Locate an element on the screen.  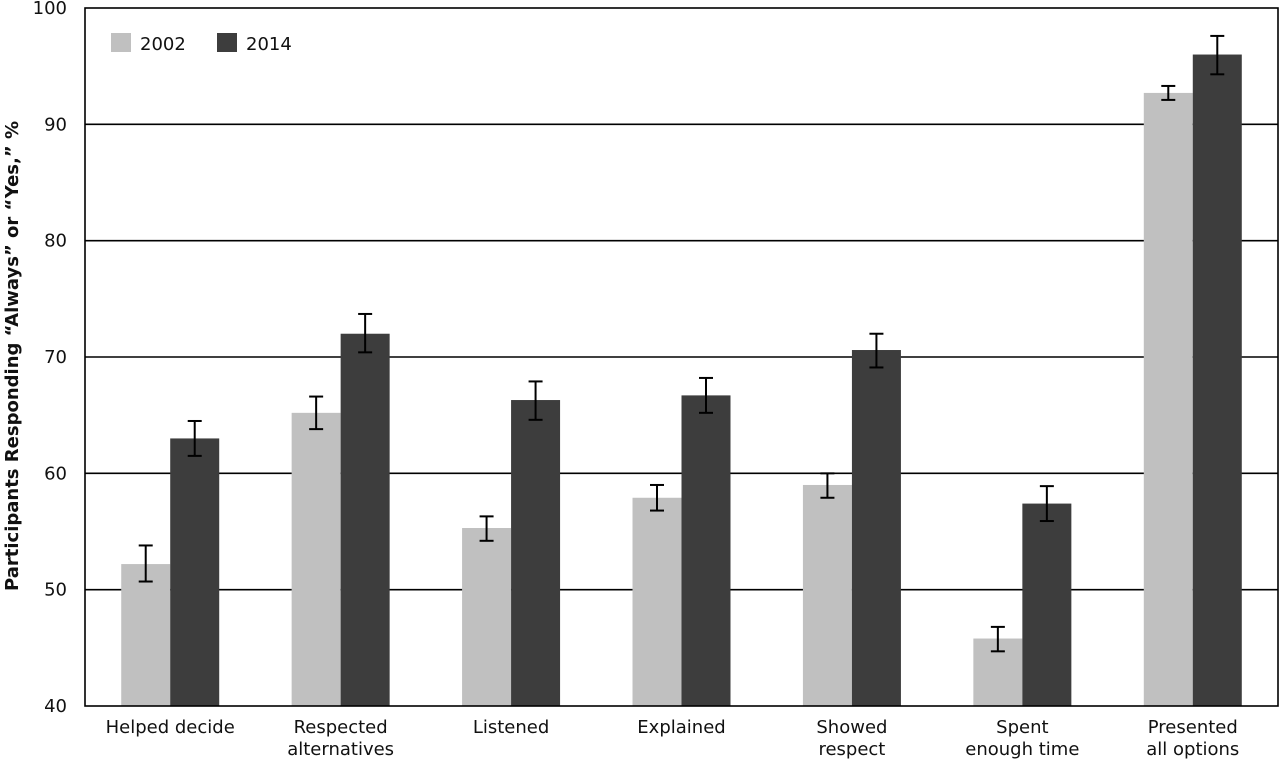
x-category-label-line: Helped decide is located at coordinates (170, 727).